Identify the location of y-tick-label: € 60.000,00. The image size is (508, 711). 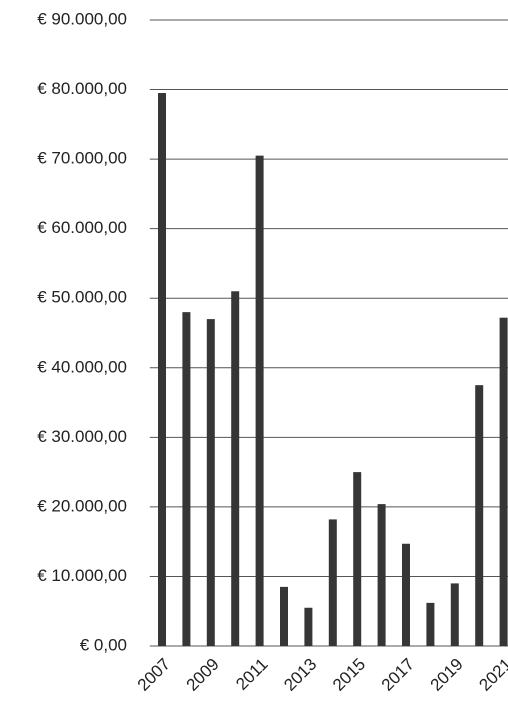
(82, 227).